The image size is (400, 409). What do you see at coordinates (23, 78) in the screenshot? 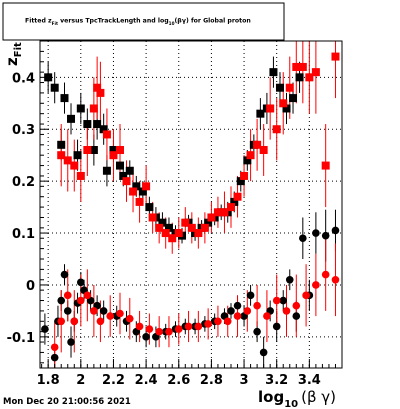
I see `y-tick-label: 0.4` at bounding box center [23, 78].